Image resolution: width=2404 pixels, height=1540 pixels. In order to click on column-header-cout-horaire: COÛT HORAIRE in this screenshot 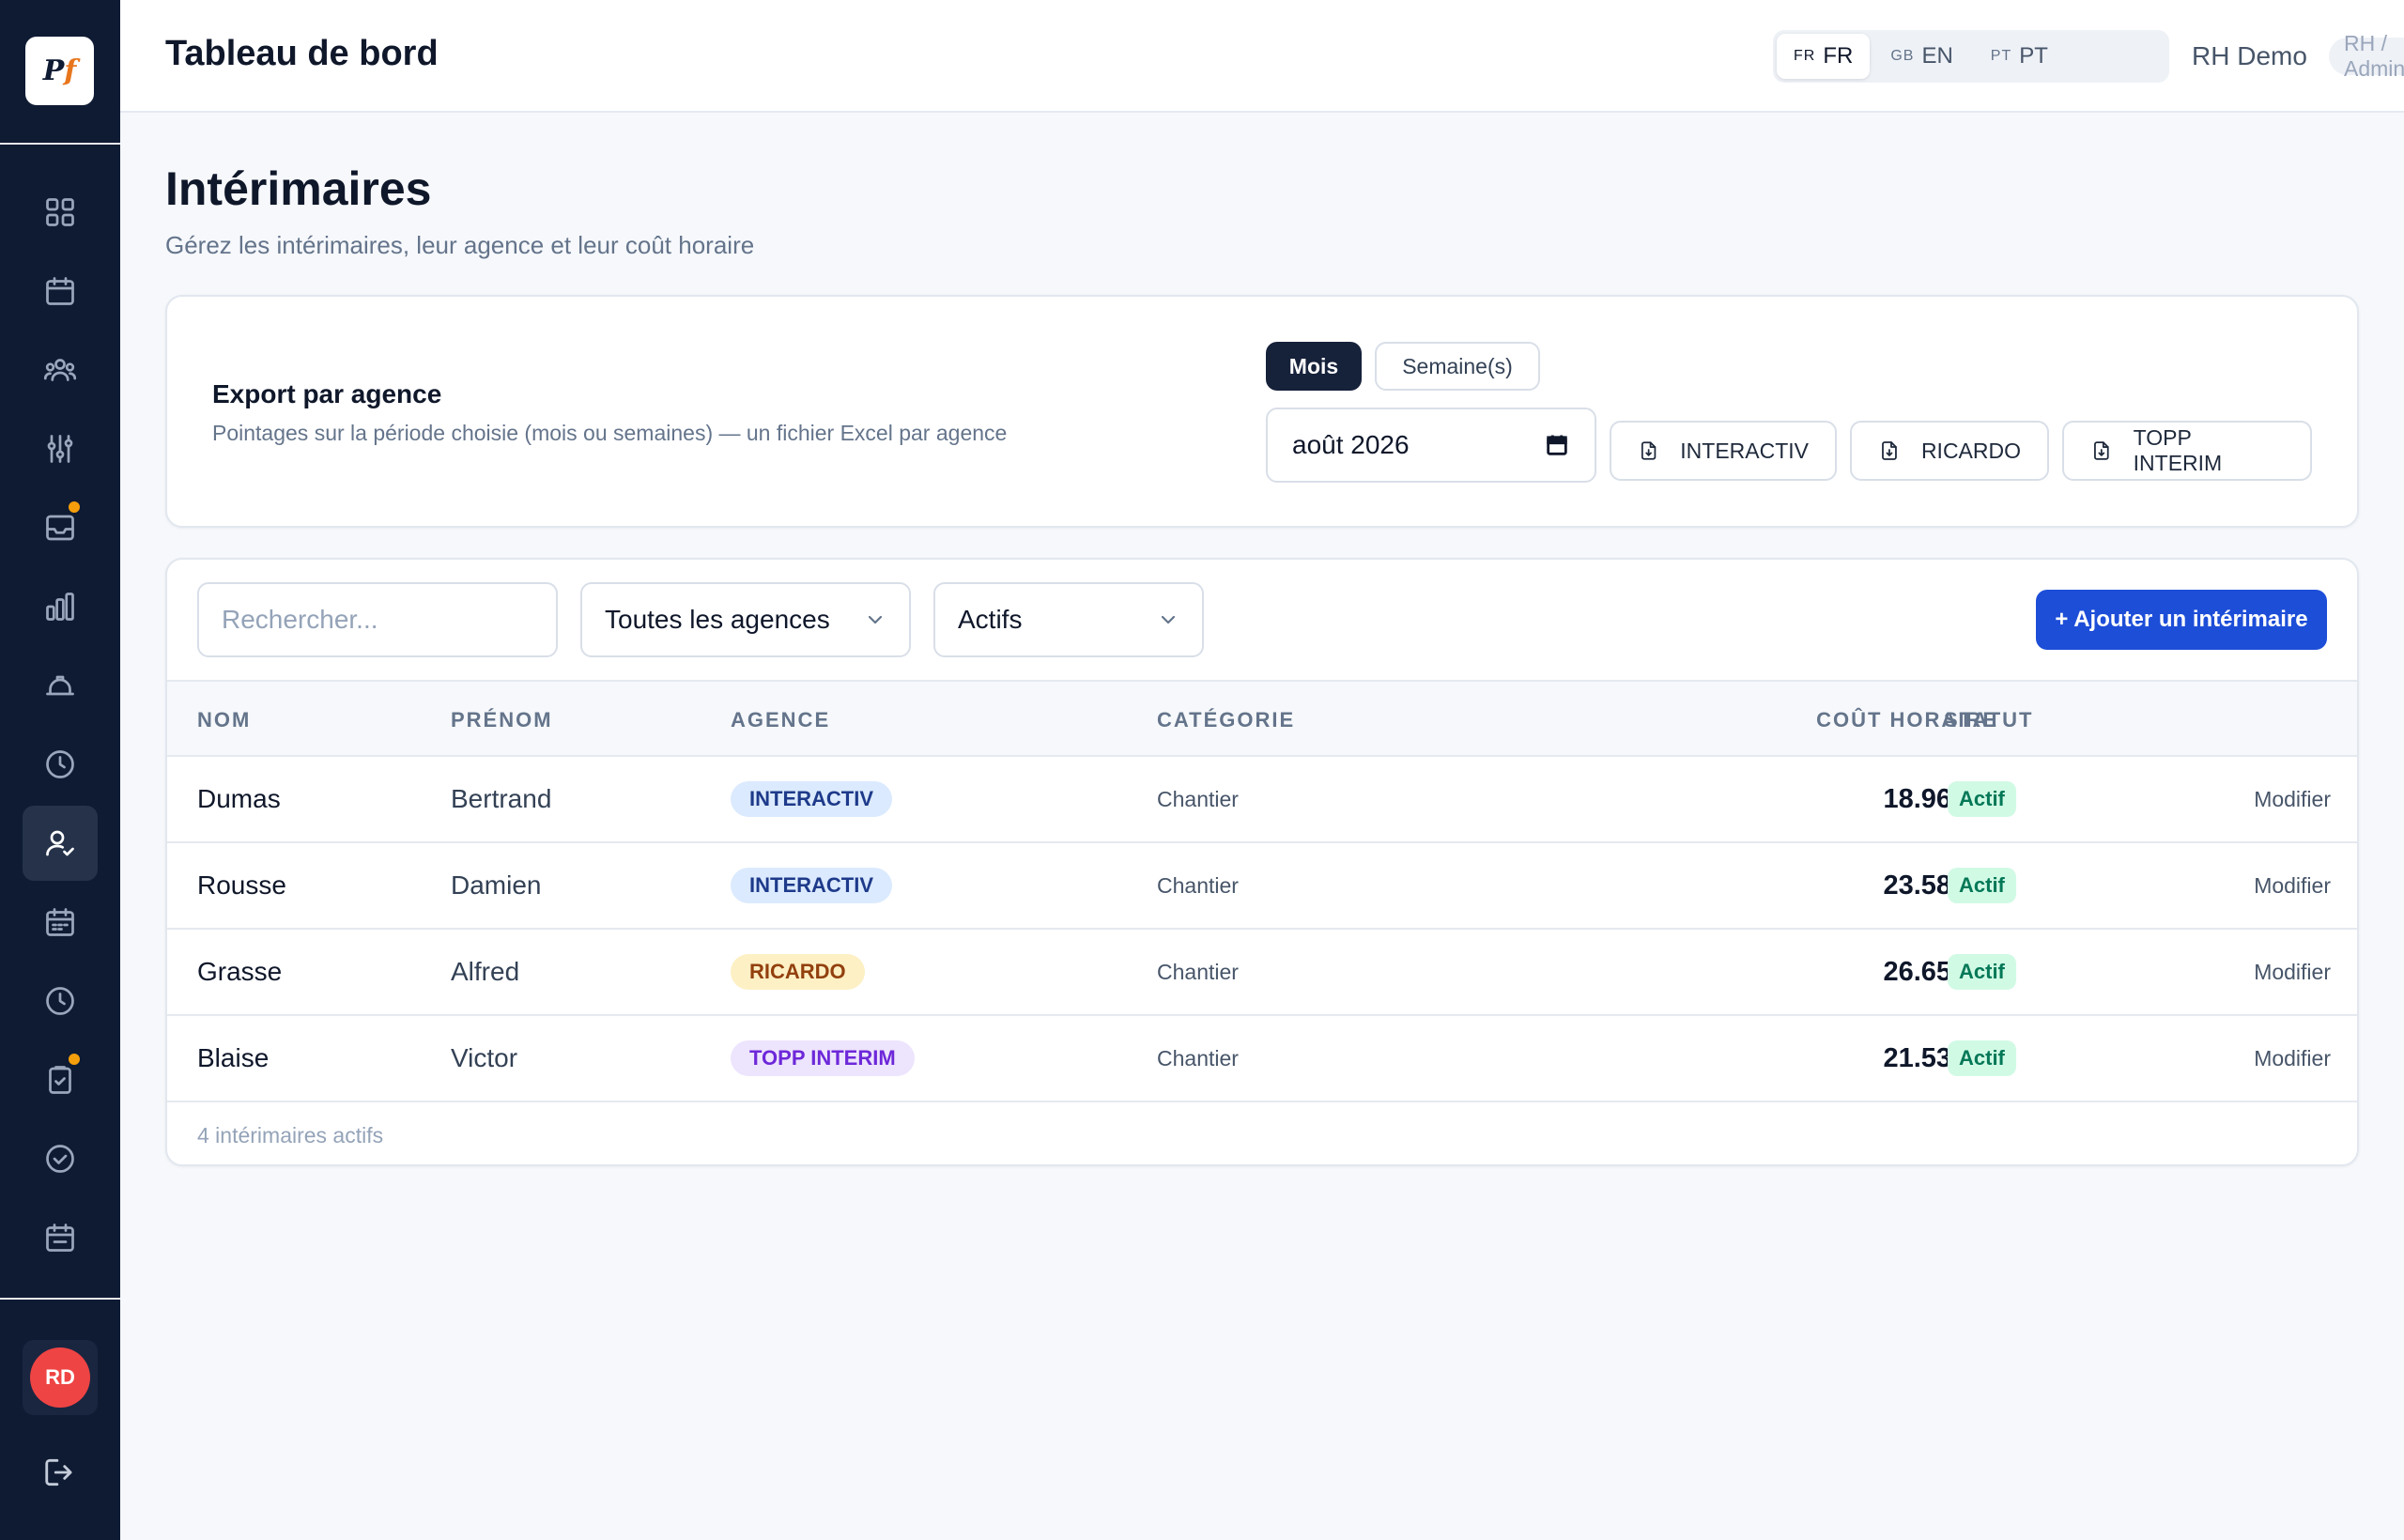, I will do `click(1907, 720)`.